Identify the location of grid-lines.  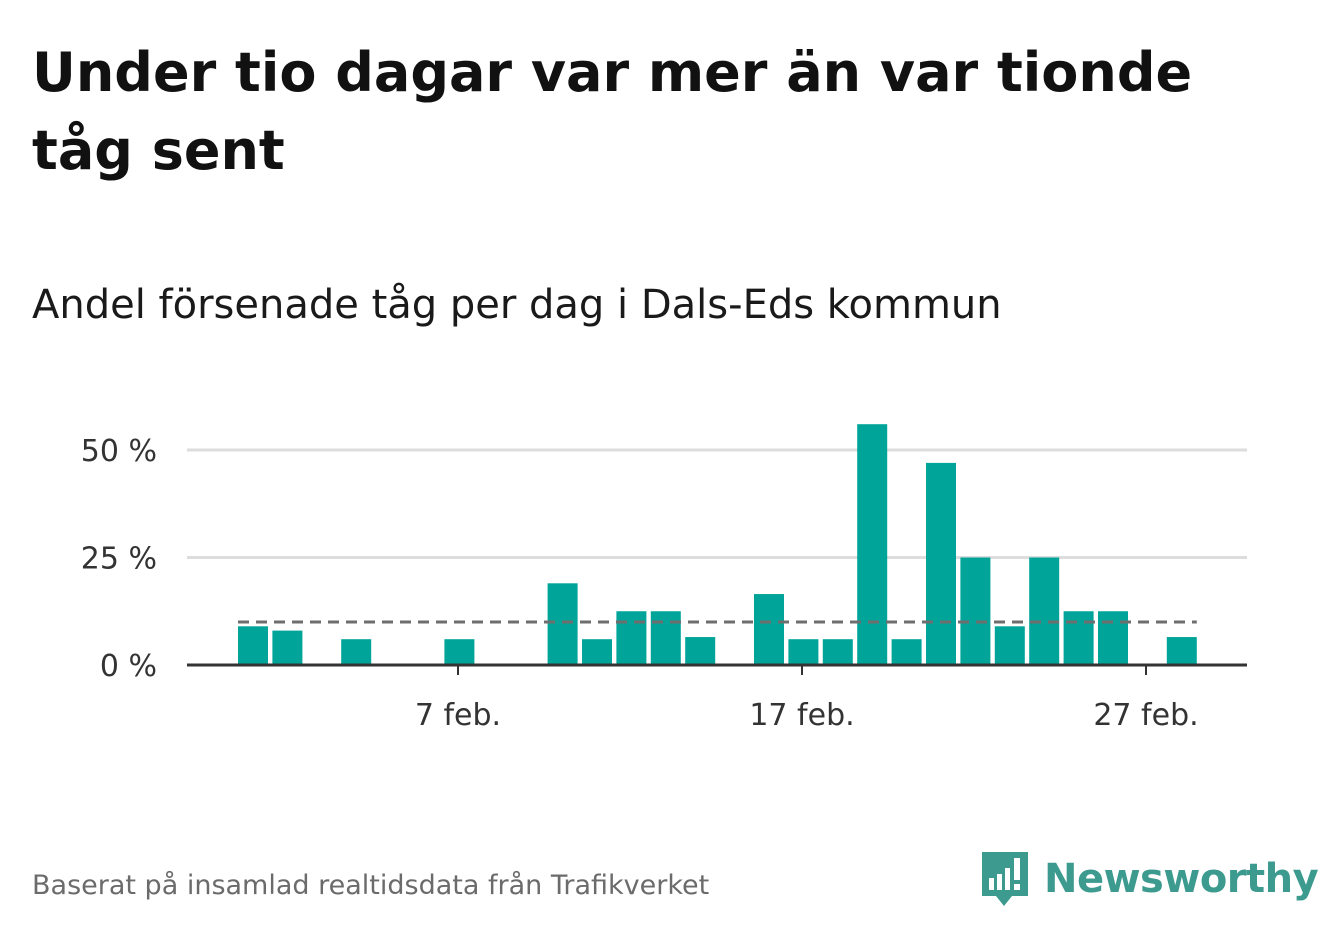
(717, 503).